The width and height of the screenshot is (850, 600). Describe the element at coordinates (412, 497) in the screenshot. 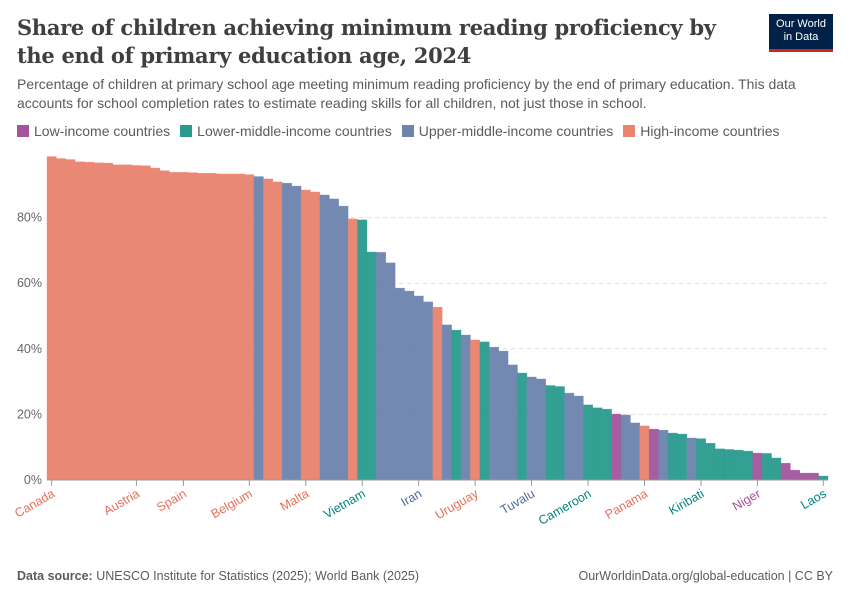

I see `x-tick-label: Iran` at that location.